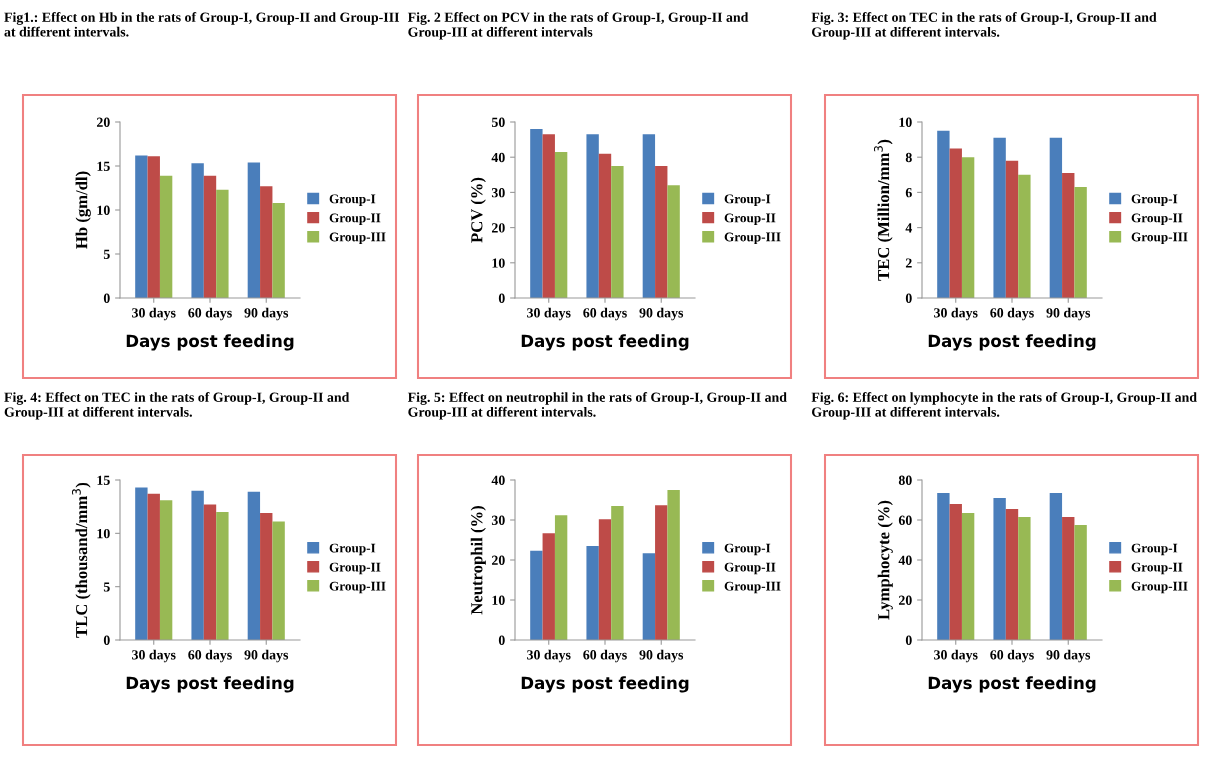 This screenshot has height=771, width=1211. What do you see at coordinates (478, 210) in the screenshot?
I see `y-axis-title: PCV (%)` at bounding box center [478, 210].